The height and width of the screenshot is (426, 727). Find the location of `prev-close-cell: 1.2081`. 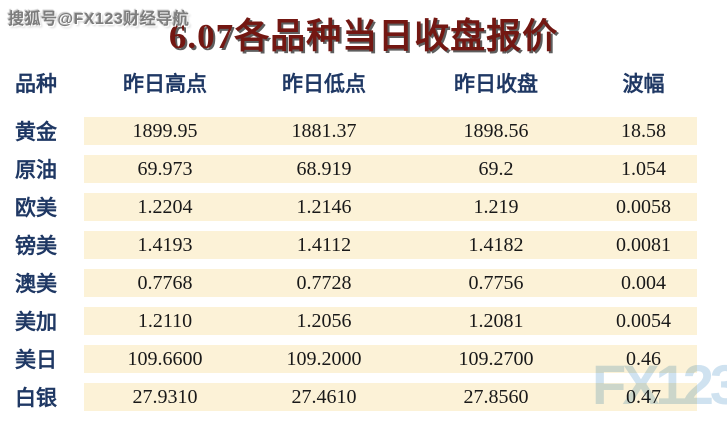

prev-close-cell: 1.2081 is located at coordinates (496, 320).